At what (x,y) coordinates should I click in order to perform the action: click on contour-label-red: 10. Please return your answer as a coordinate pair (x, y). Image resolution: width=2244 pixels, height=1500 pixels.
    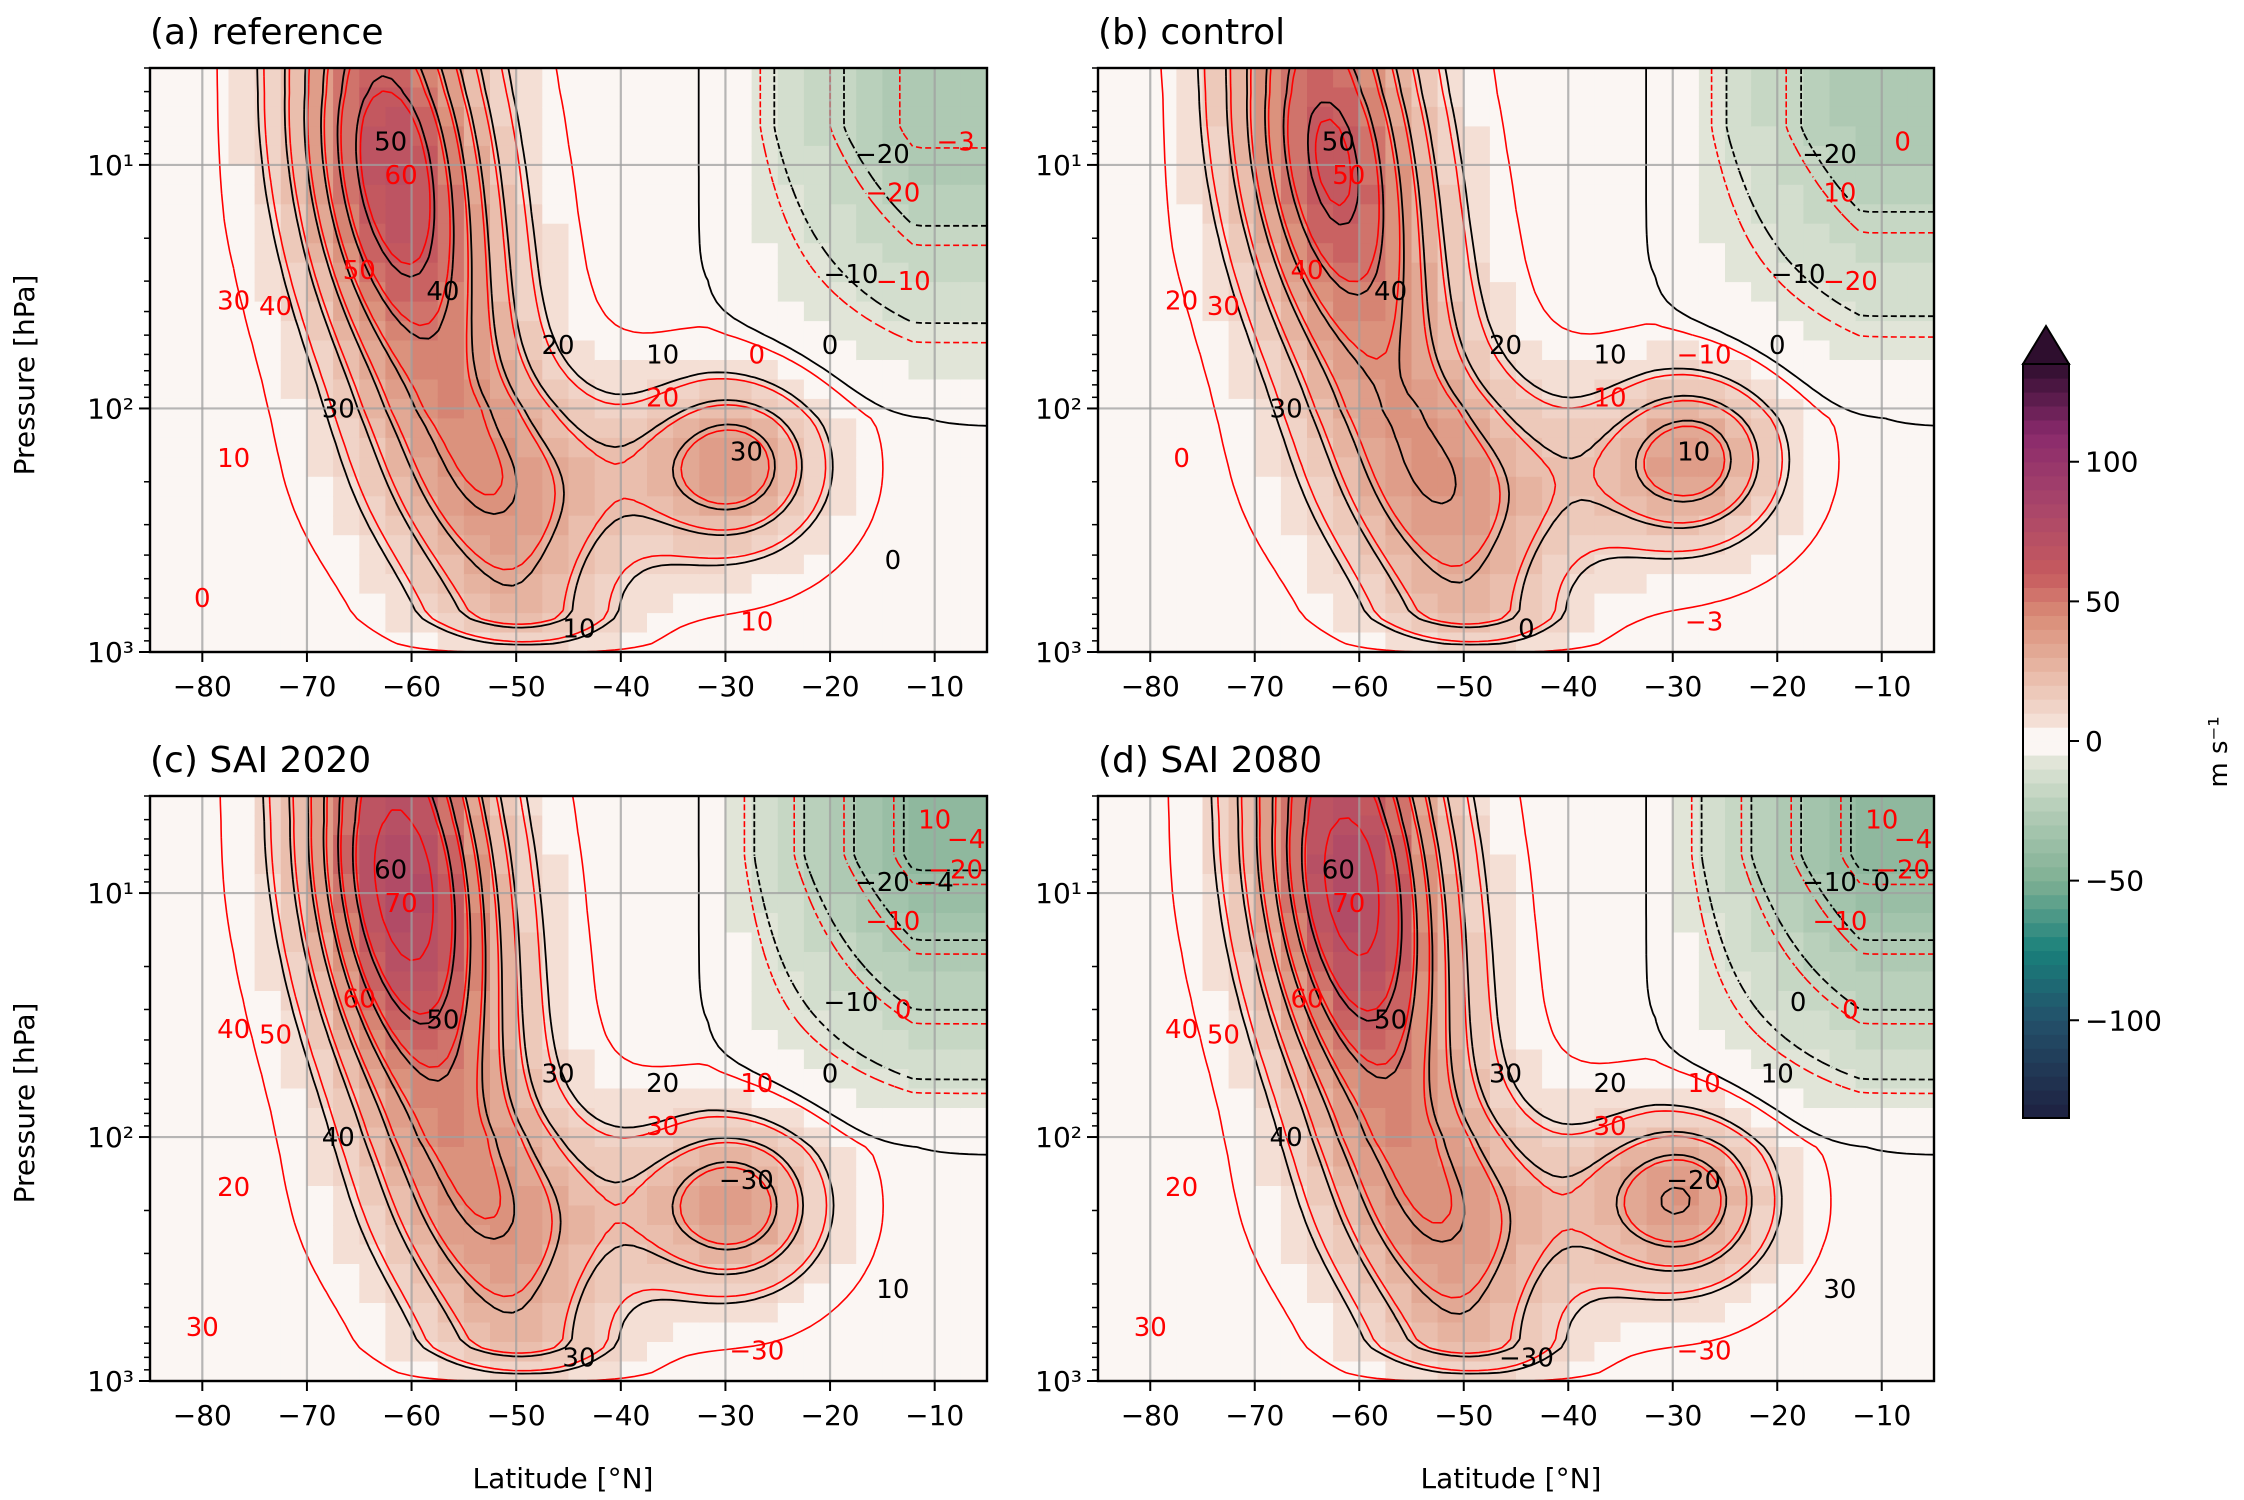
    Looking at the image, I should click on (1881, 821).